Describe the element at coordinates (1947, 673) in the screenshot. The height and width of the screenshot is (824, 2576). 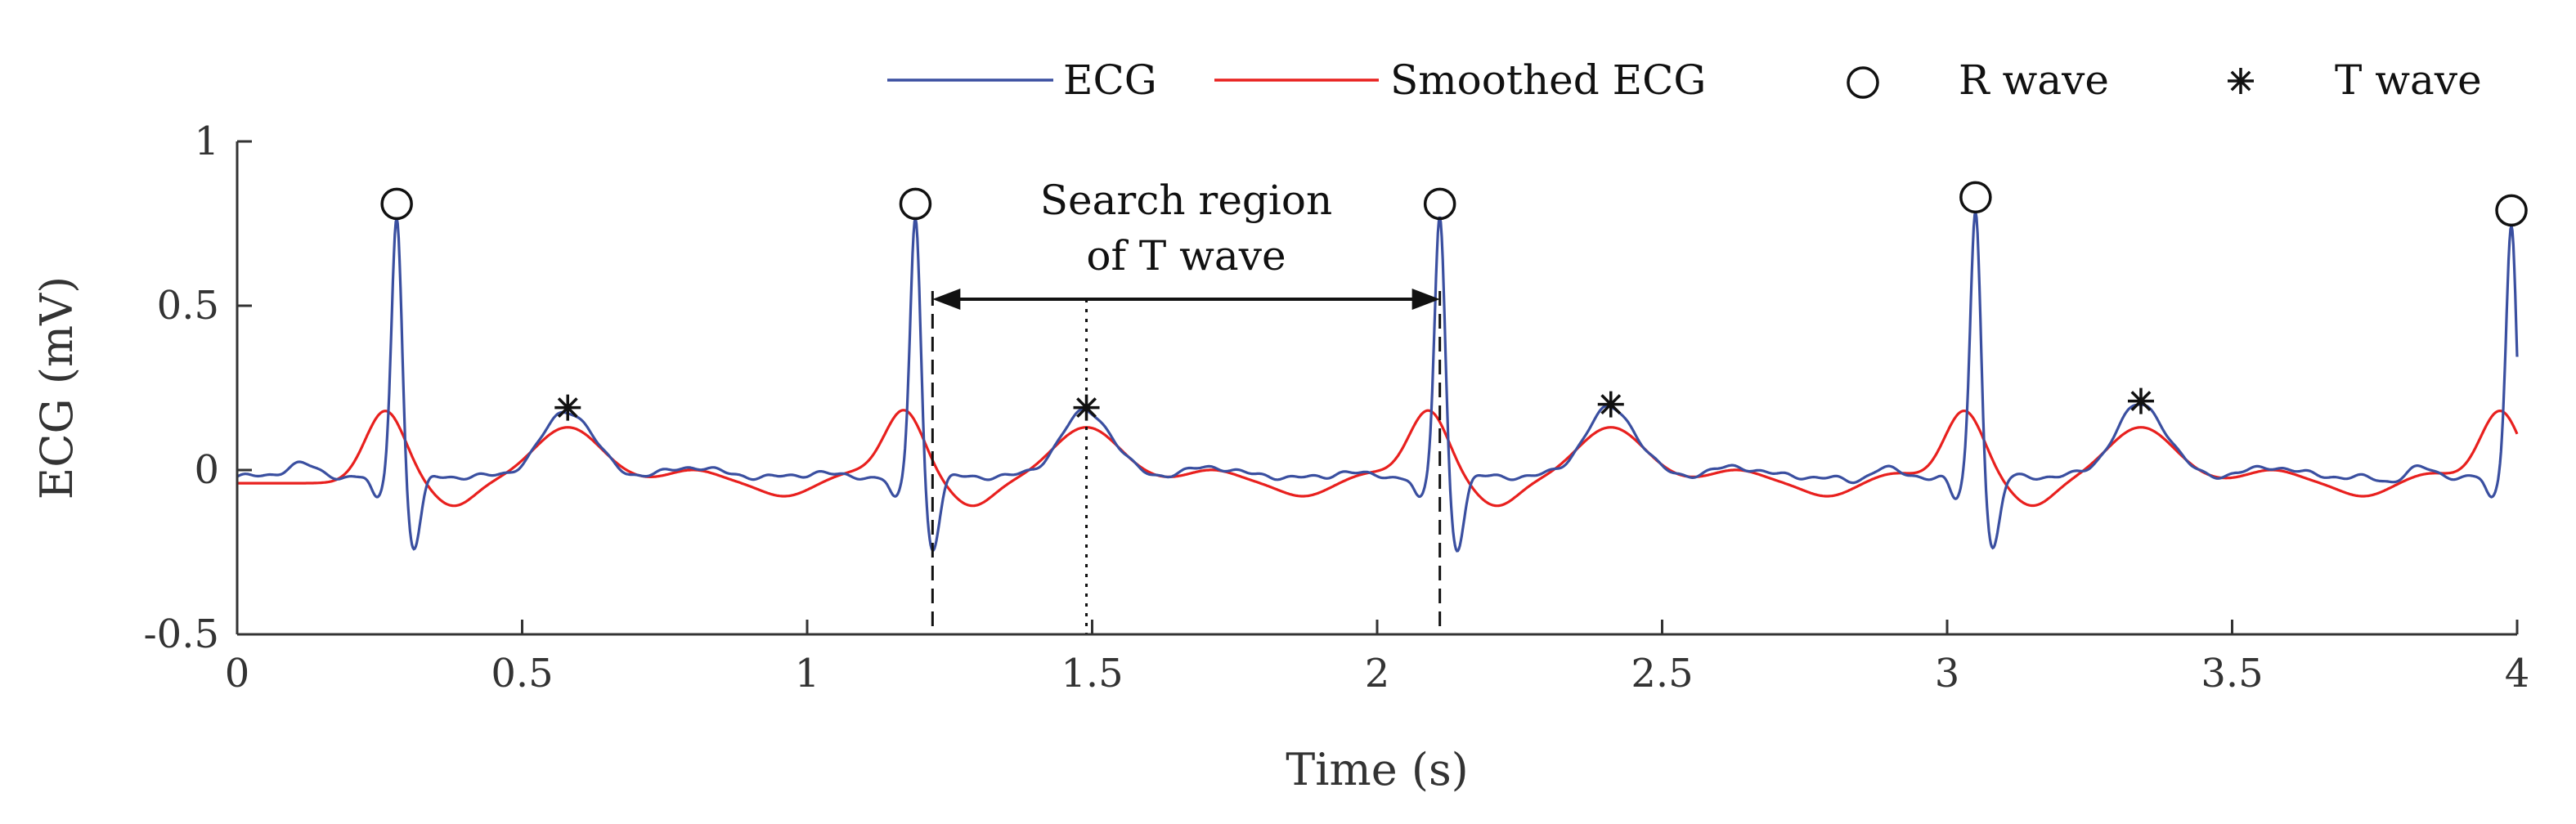
I see `x-tick-label-6: 3` at that location.